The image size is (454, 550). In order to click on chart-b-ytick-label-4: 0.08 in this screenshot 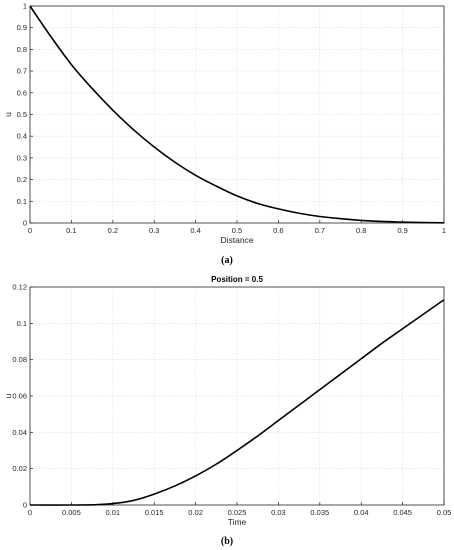, I will do `click(19, 359)`.